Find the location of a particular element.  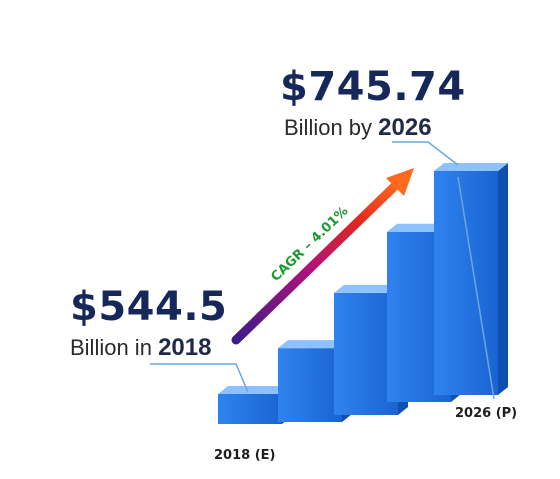

tick-label-last: 2026 (P) is located at coordinates (486, 413).